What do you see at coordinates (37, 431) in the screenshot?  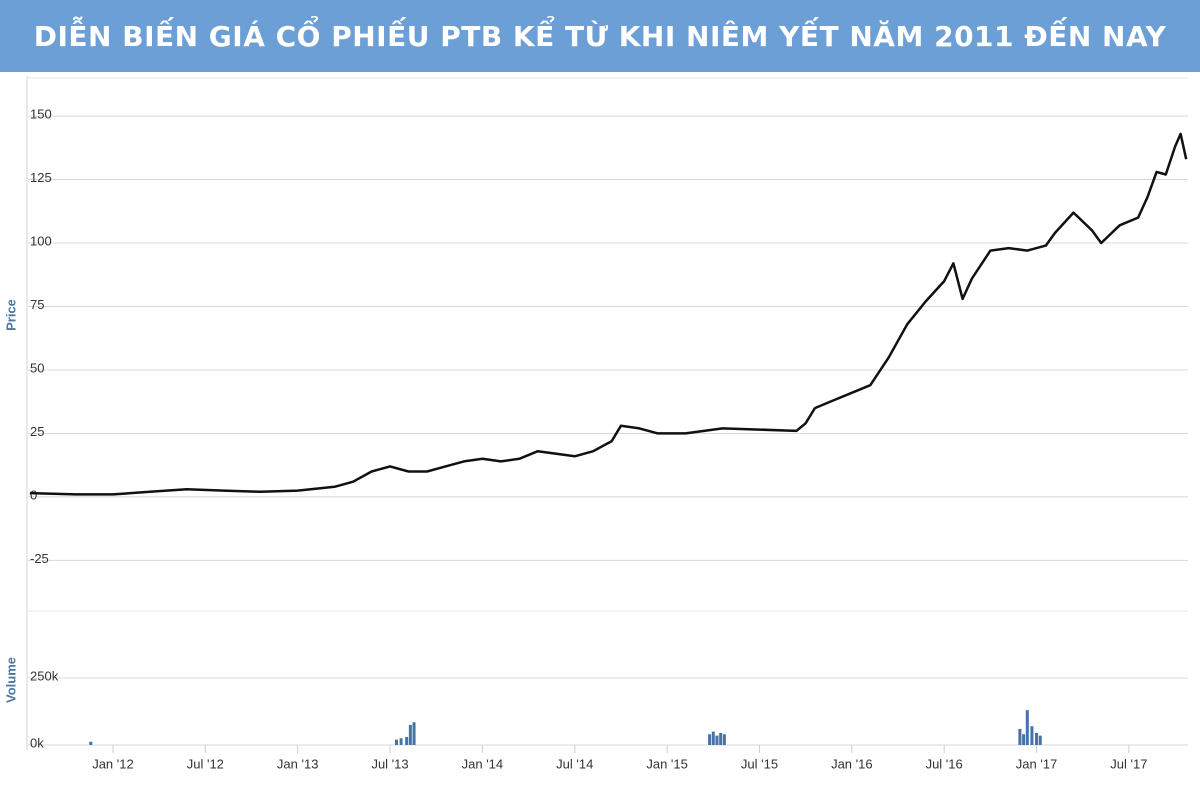 I see `y-tick-label: 25` at bounding box center [37, 431].